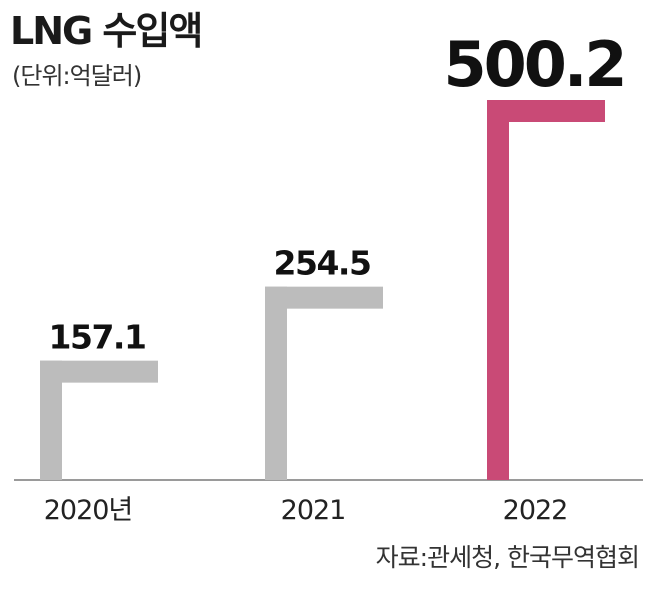  What do you see at coordinates (313, 510) in the screenshot?
I see `category-label: 2021` at bounding box center [313, 510].